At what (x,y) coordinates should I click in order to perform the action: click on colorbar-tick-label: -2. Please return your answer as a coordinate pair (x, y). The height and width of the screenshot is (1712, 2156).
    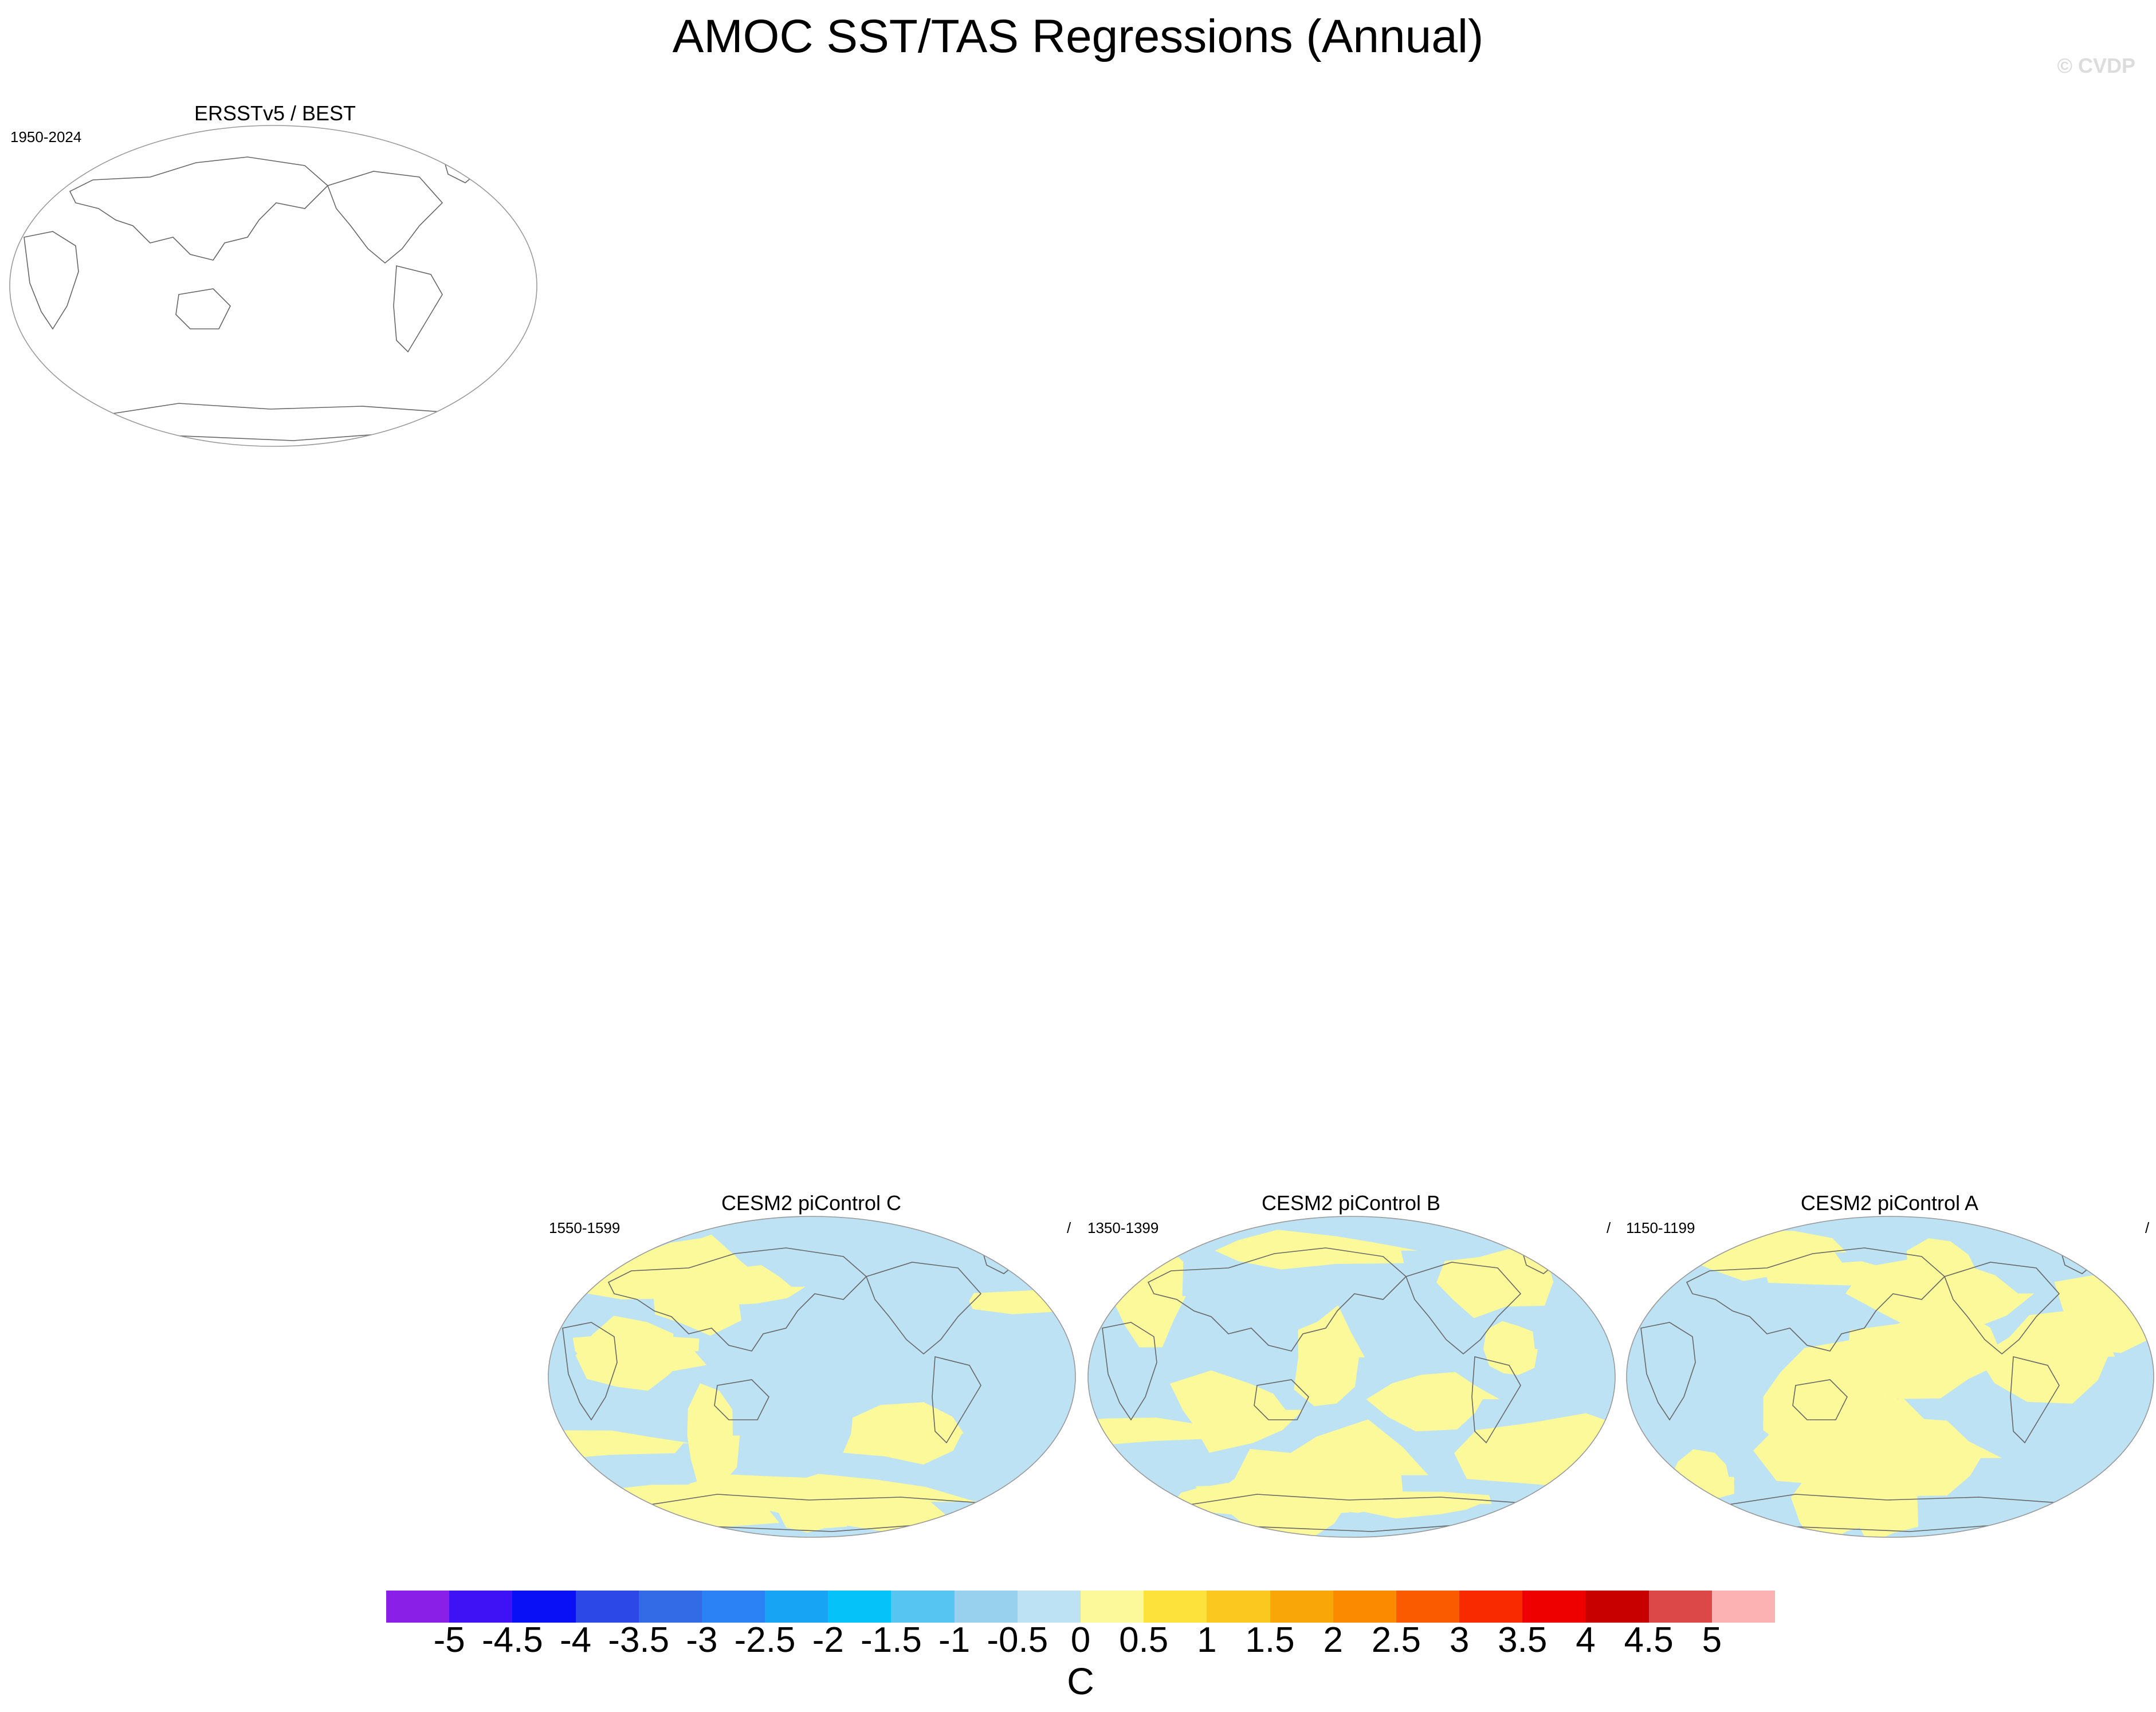
    Looking at the image, I should click on (828, 1640).